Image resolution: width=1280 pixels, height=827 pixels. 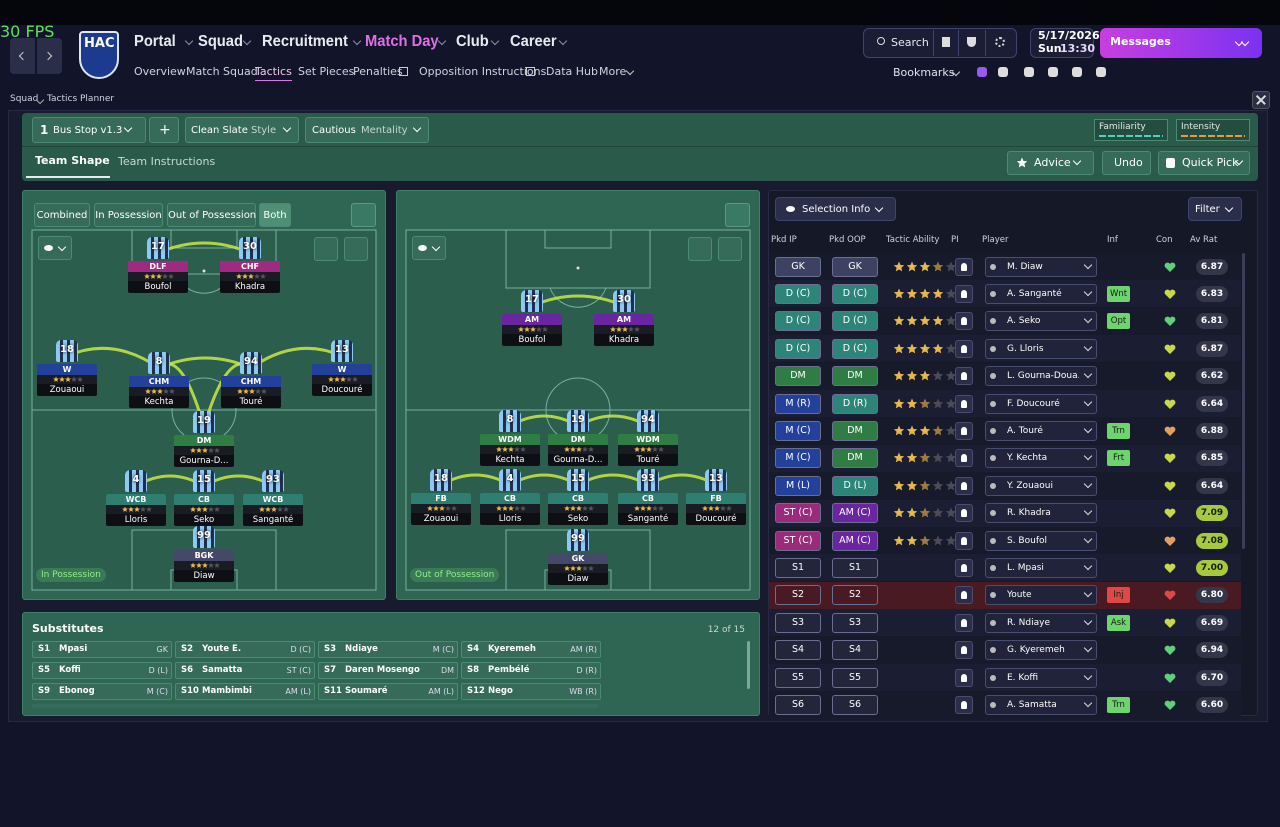 I want to click on tactic-select, so click(x=89, y=130).